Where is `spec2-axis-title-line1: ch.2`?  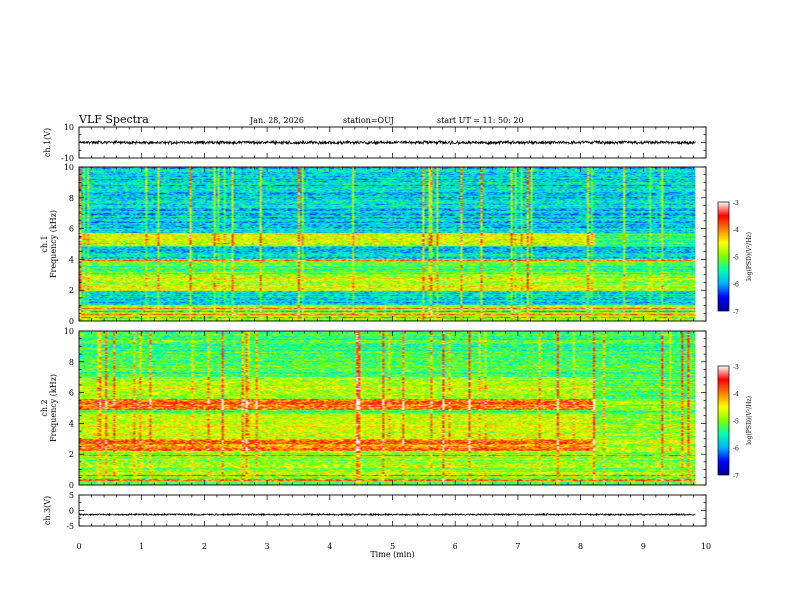
spec2-axis-title-line1: ch.2 is located at coordinates (44, 407).